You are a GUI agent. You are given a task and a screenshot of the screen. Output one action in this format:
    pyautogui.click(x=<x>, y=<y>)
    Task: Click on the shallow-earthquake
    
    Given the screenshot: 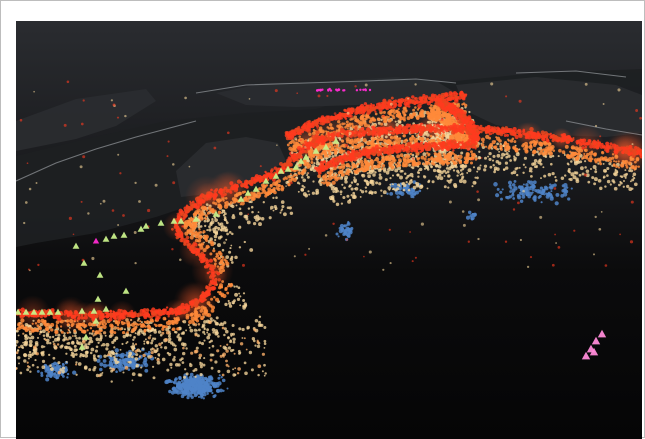 What is the action you would take?
    pyautogui.click(x=231, y=183)
    